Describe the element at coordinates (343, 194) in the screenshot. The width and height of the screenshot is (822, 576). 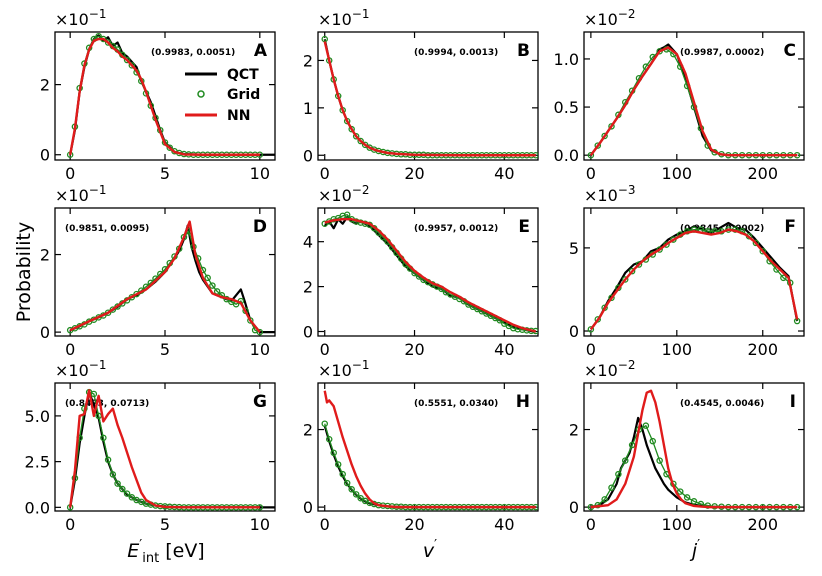
I see `scale-label-e: ×10⁻²` at that location.